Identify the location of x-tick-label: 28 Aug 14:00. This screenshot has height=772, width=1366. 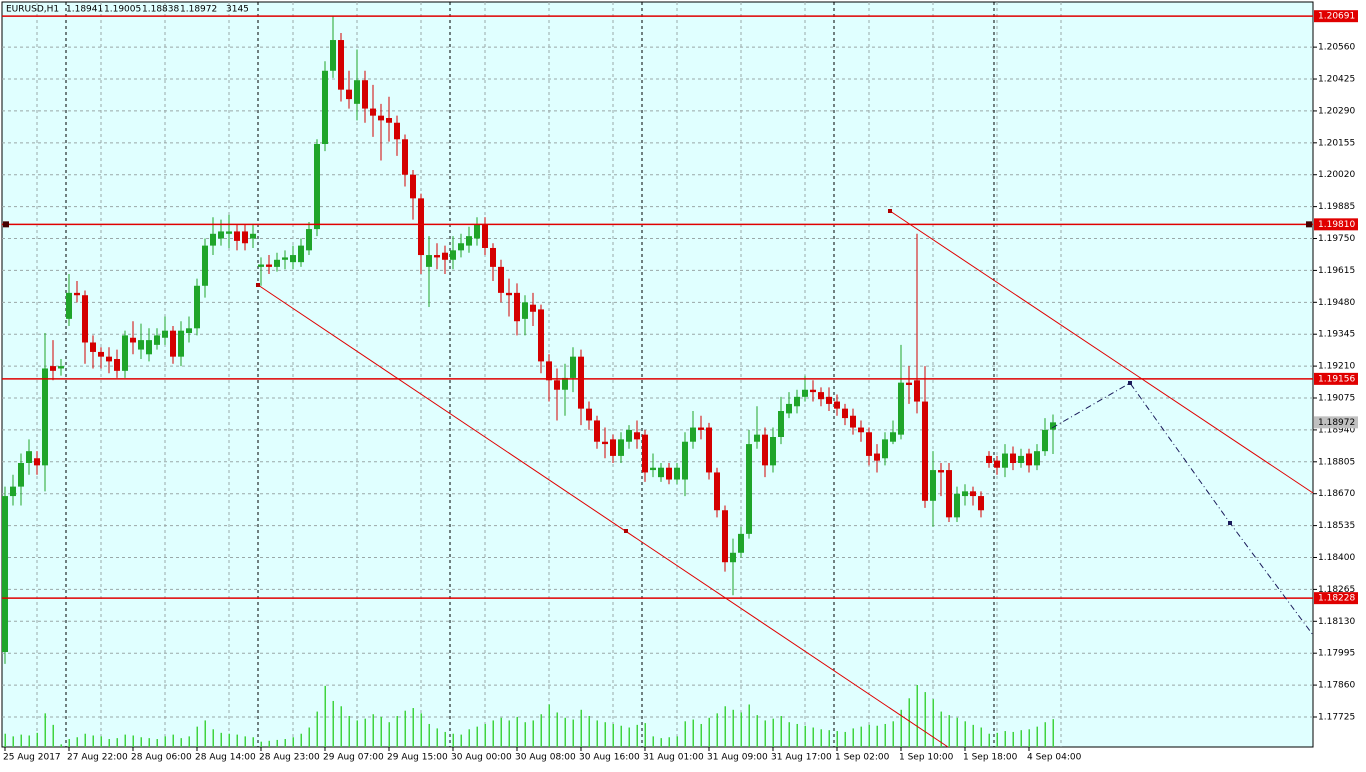
(225, 758).